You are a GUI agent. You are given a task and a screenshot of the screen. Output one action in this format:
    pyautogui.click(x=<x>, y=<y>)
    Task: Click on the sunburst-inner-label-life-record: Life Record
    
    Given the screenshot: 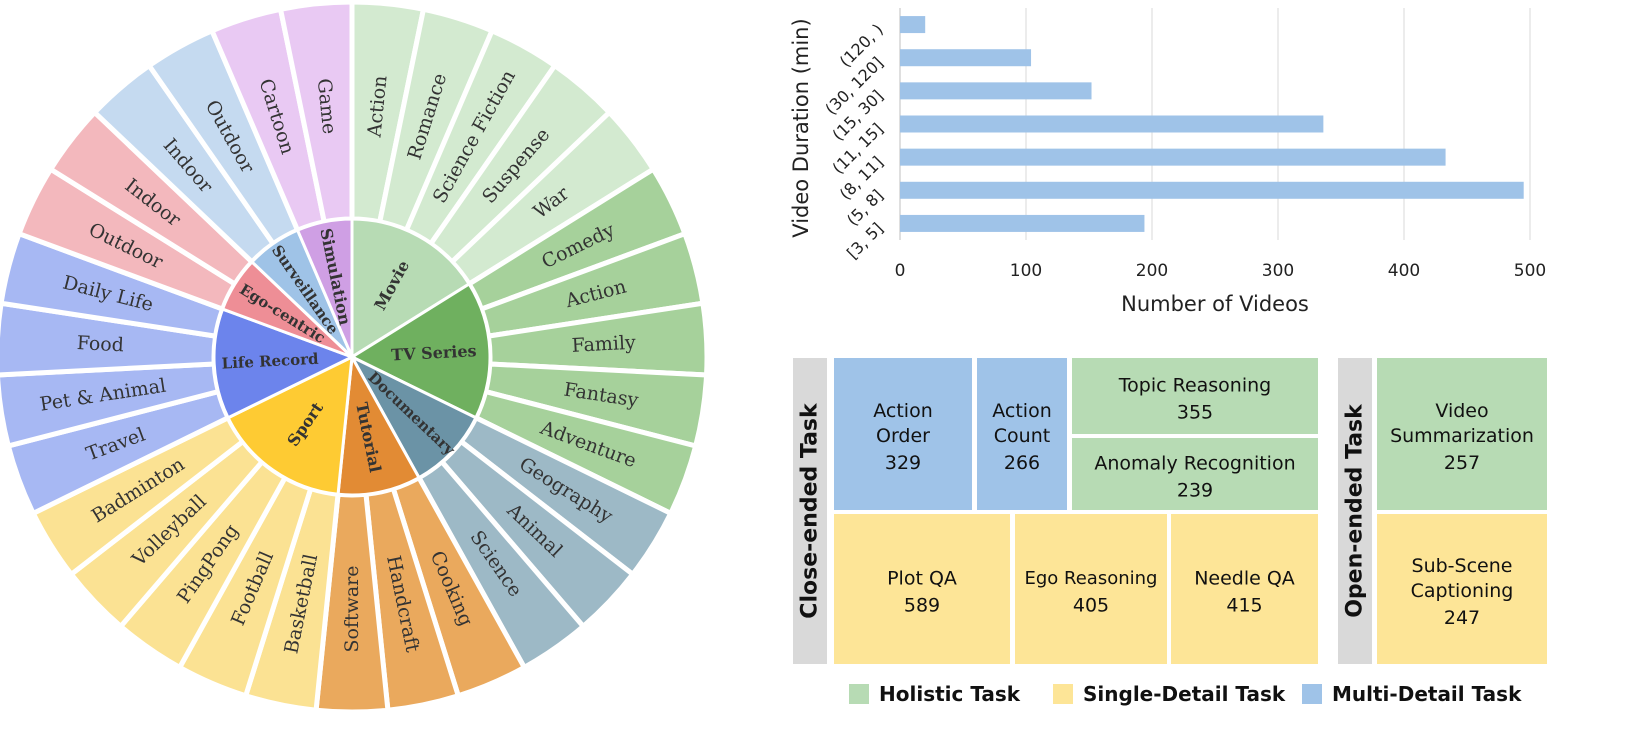 What is the action you would take?
    pyautogui.click(x=270, y=361)
    